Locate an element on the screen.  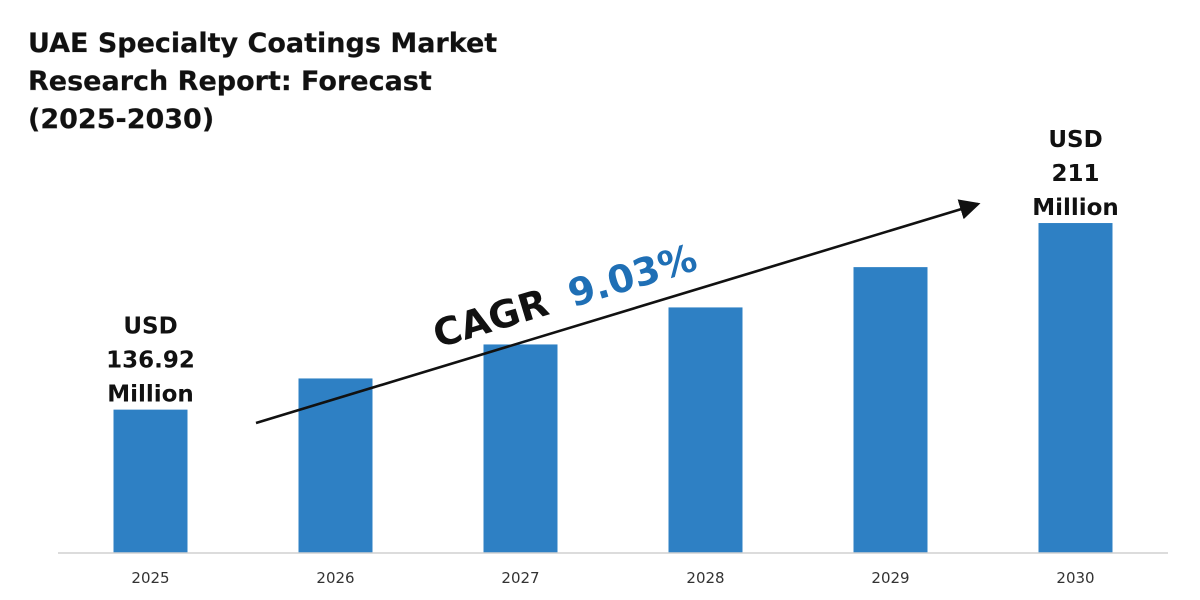
bar-2030 is located at coordinates (1075, 388).